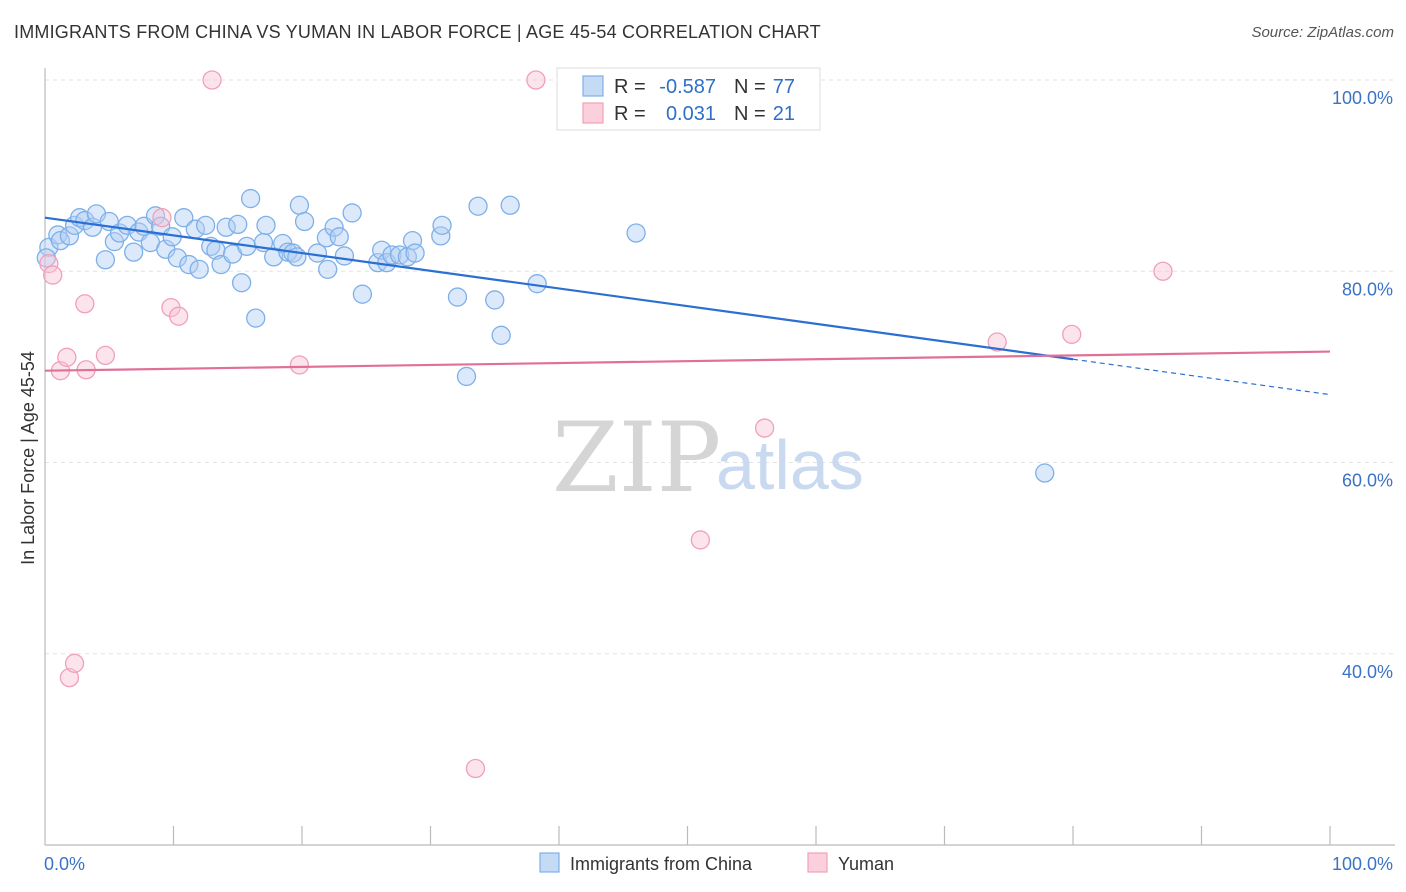  What do you see at coordinates (1367, 289) in the screenshot?
I see `y-tick-label: 80.0%` at bounding box center [1367, 289].